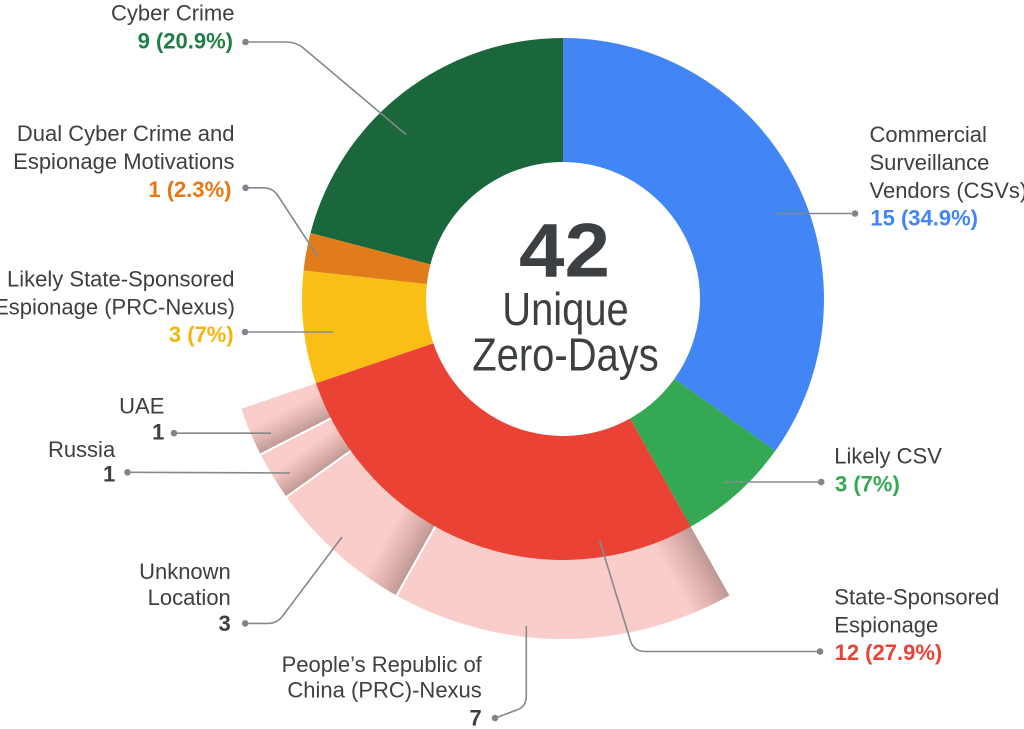  What do you see at coordinates (382, 664) in the screenshot?
I see `svg-text: People’s Republic of` at bounding box center [382, 664].